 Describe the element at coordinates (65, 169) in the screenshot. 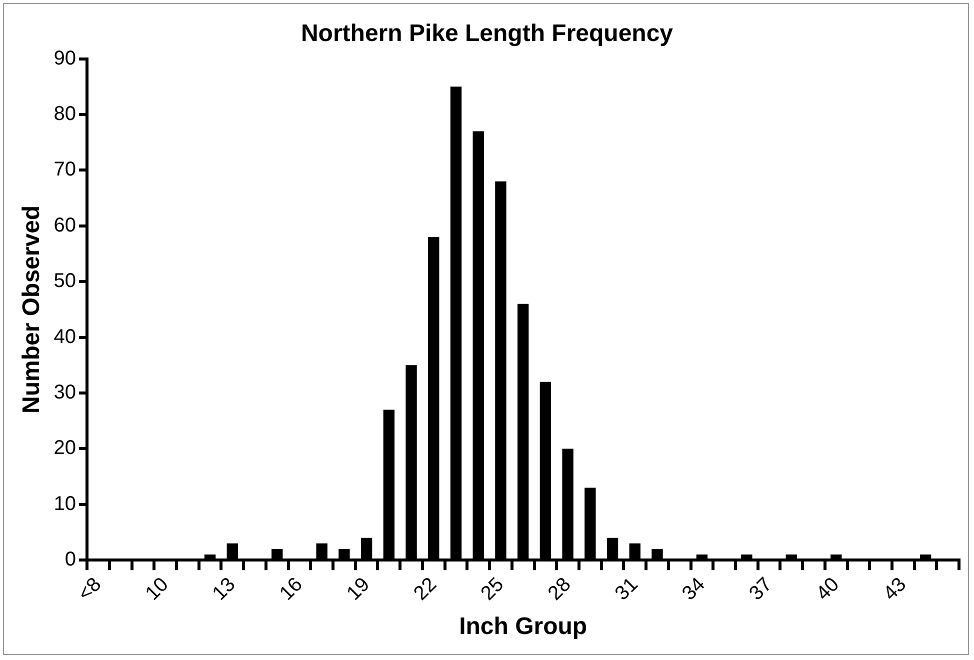

I see `y-tick-label: 70` at that location.